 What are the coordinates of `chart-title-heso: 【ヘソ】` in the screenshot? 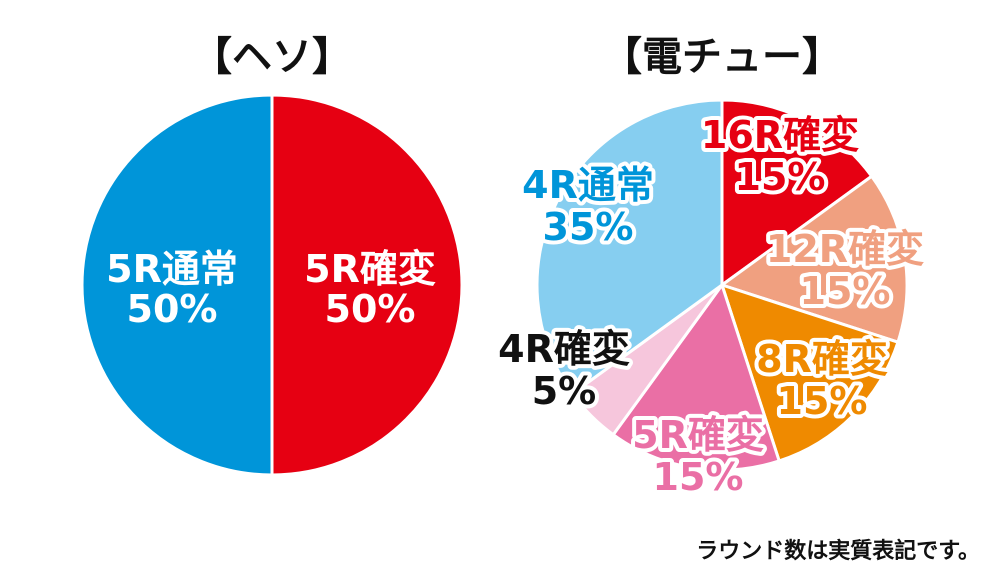 It's located at (272, 57).